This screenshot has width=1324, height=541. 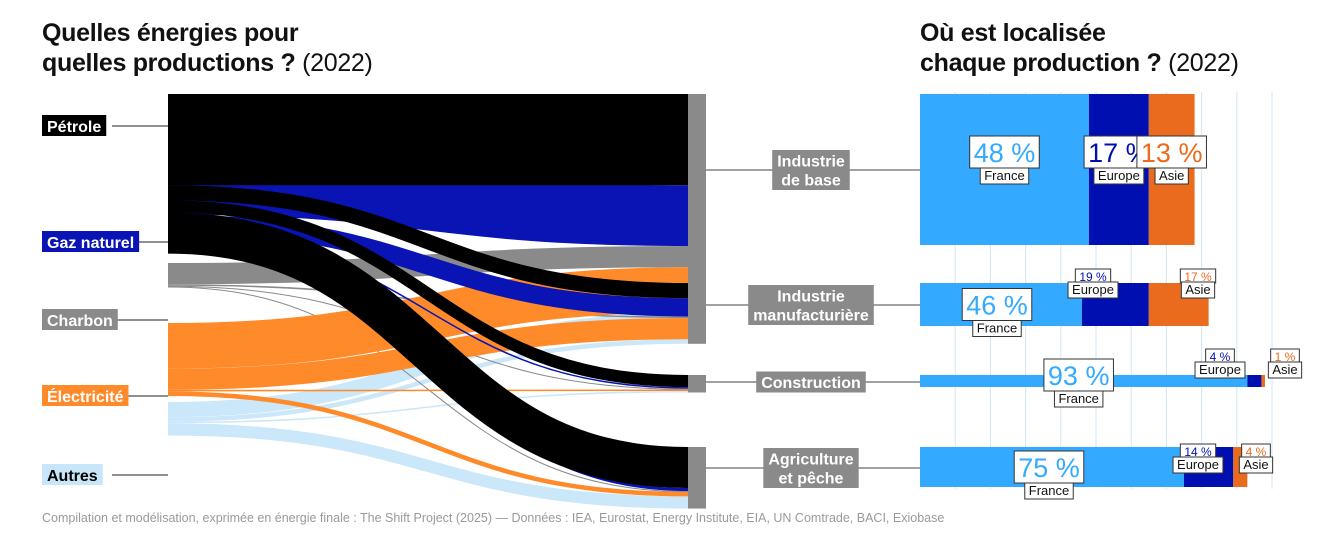 What do you see at coordinates (428, 407) in the screenshot?
I see `sankey-link-autres-constr` at bounding box center [428, 407].